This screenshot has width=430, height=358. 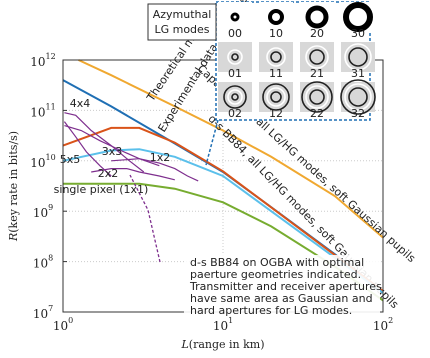 I want to click on mode-label: 00, so click(x=235, y=33).